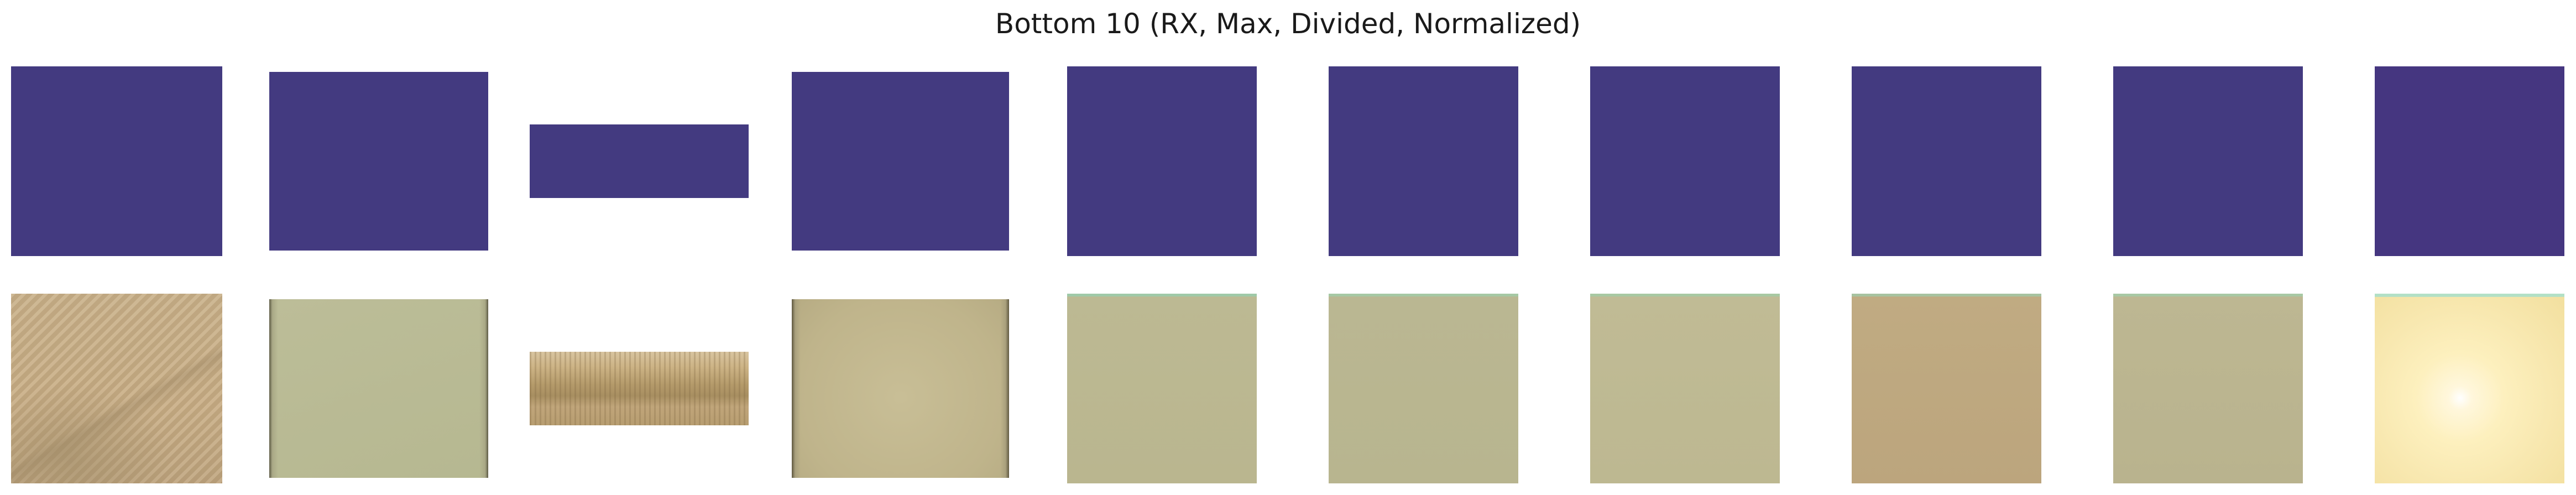 This screenshot has height=495, width=2576. Describe the element at coordinates (2469, 389) in the screenshot. I see `overexposed-sun-image` at that location.